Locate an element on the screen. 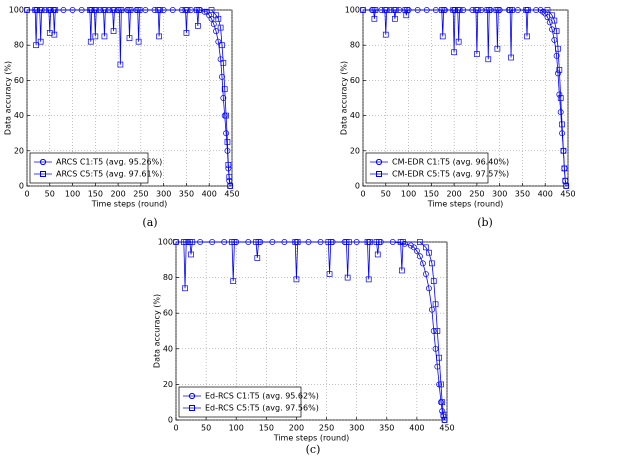  x-tick-label: 100 is located at coordinates (72, 194).